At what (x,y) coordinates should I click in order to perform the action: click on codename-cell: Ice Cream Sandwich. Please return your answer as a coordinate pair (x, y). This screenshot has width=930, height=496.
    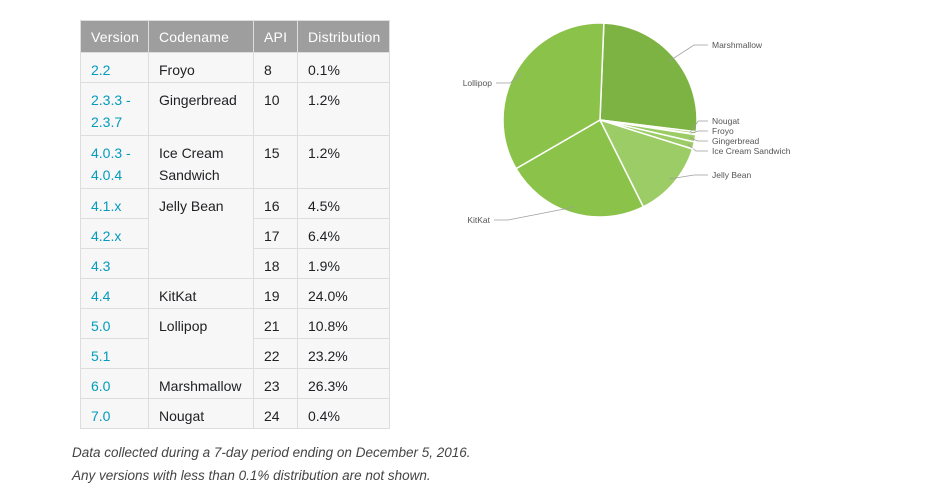
    Looking at the image, I should click on (201, 162).